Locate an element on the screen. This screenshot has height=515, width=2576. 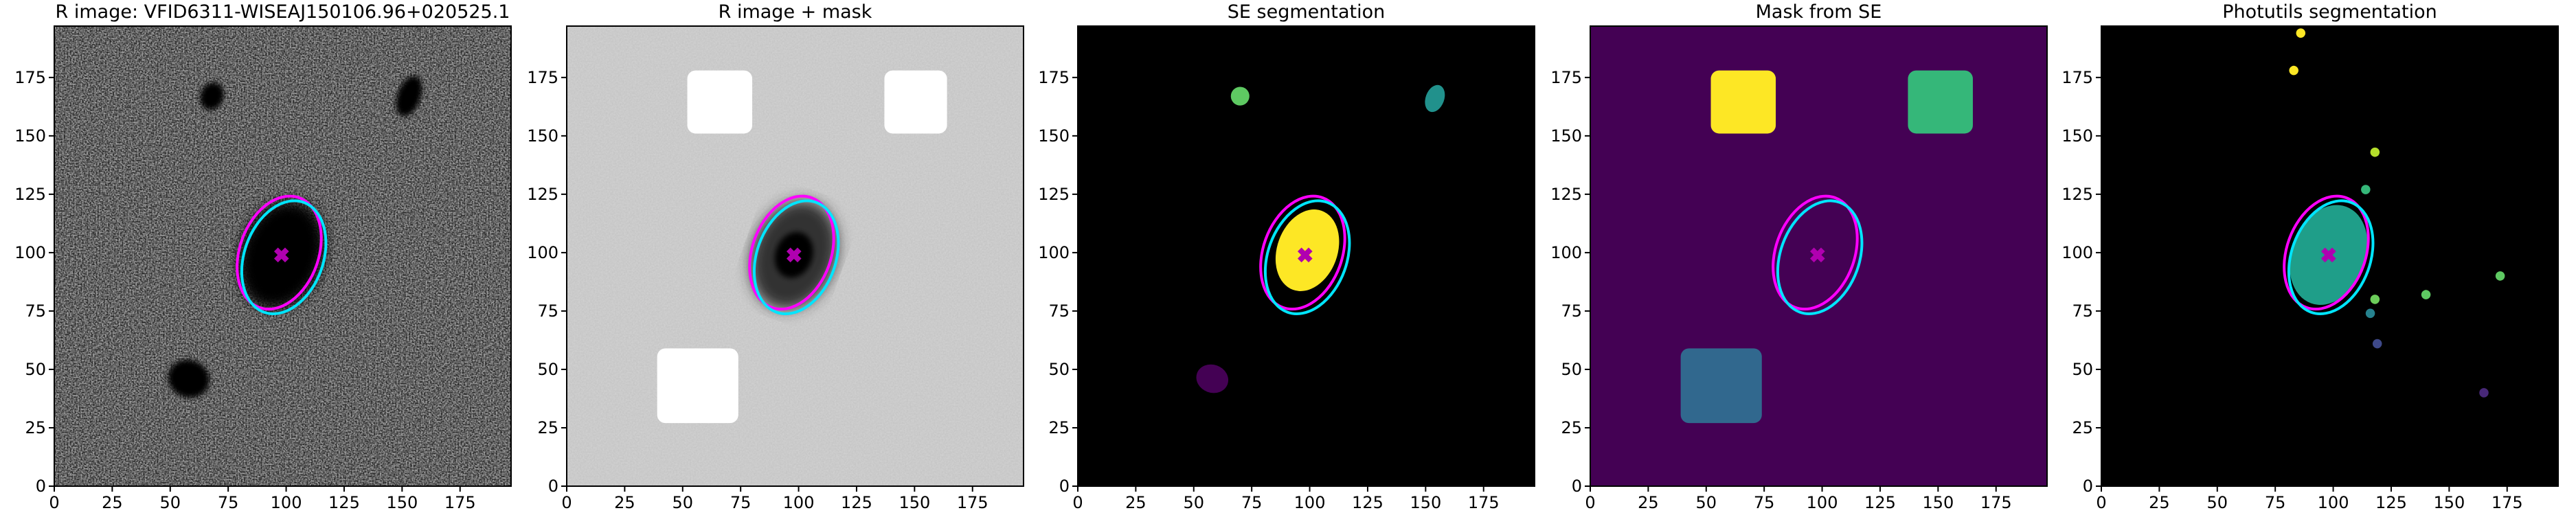
panel-title: SE segmentation is located at coordinates (1306, 12).